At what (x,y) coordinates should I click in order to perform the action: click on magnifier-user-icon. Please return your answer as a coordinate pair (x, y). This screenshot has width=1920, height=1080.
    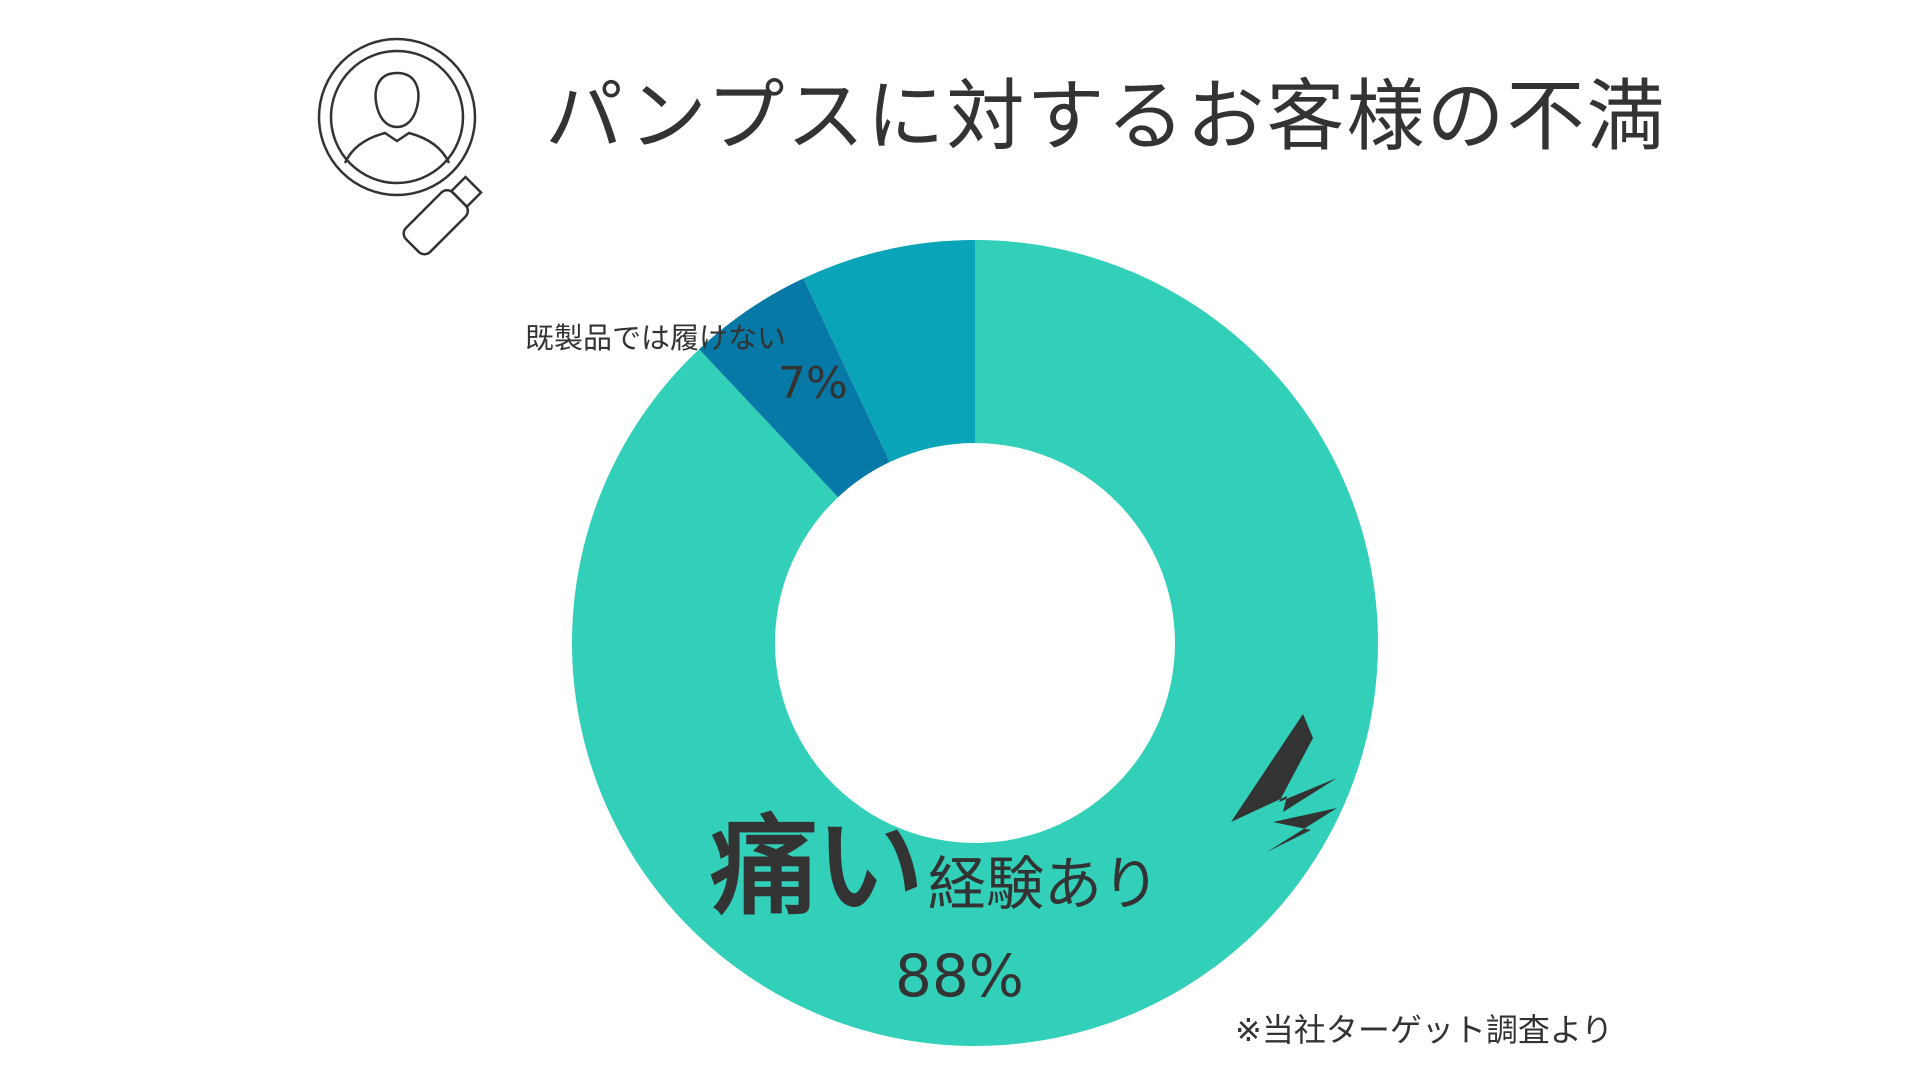
    Looking at the image, I should click on (400, 146).